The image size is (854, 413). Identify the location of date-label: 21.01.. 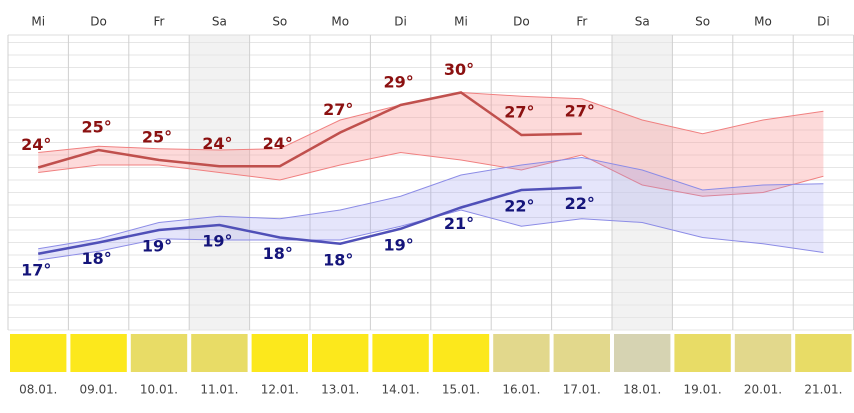
(823, 390).